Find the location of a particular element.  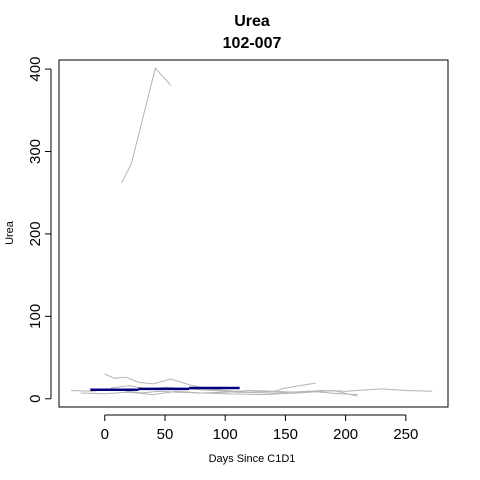

y-axis: 0 100 200 300 400 is located at coordinates (39, 230).